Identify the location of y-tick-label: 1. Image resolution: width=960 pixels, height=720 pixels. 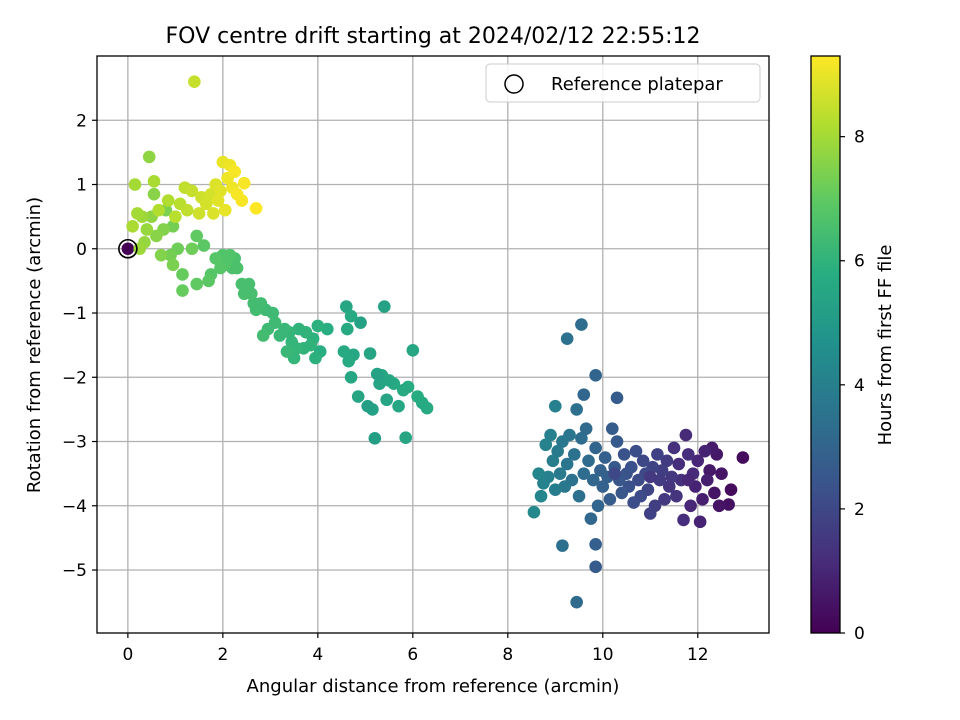
(81, 186).